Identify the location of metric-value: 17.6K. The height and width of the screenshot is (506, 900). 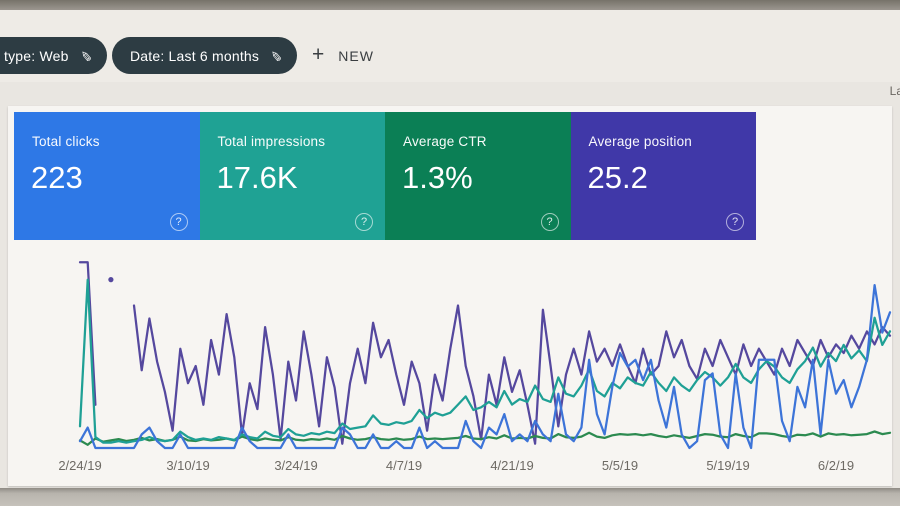
(257, 177).